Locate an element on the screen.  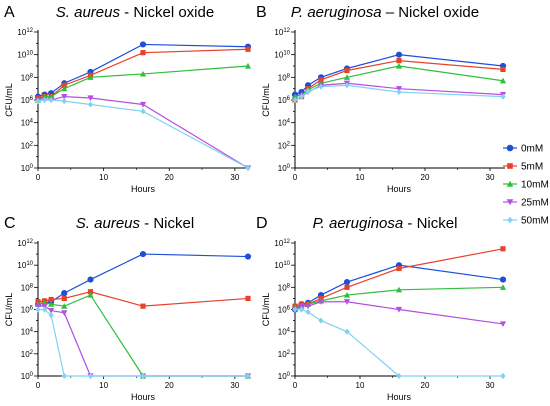
x-tick-label: 0 is located at coordinates (295, 177).